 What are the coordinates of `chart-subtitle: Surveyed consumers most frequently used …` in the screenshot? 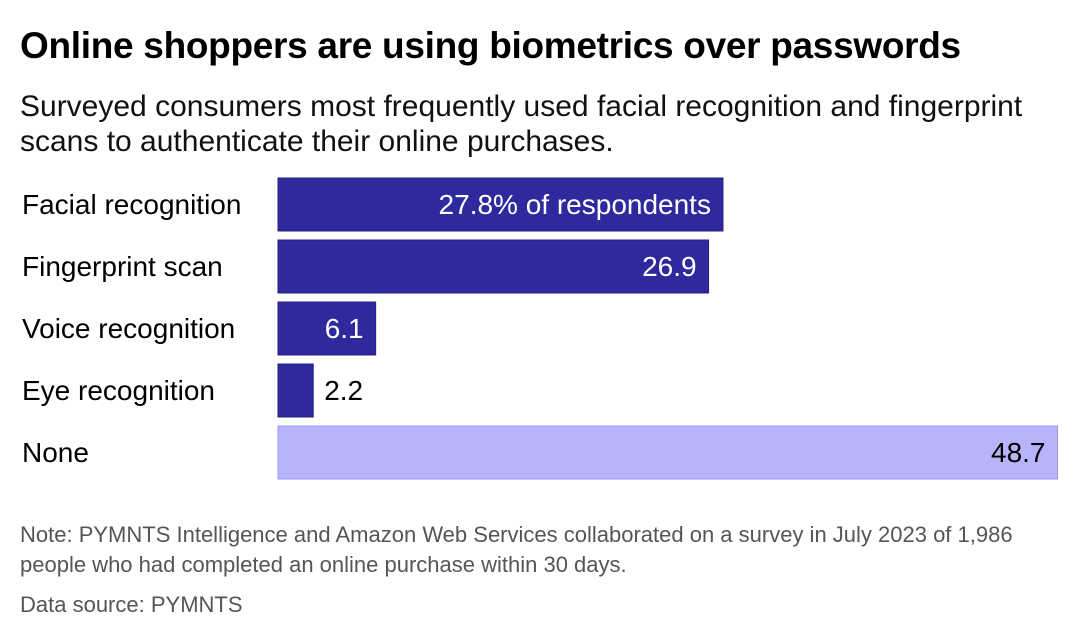 It's located at (521, 124).